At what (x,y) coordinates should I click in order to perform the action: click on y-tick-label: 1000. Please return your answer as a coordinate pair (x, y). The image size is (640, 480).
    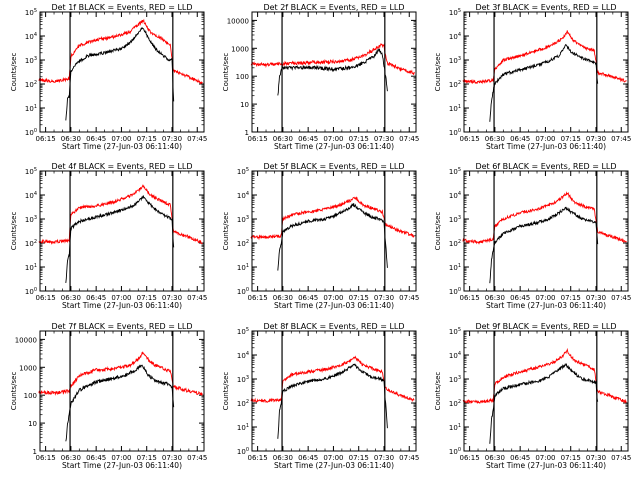
    Looking at the image, I should click on (28, 368).